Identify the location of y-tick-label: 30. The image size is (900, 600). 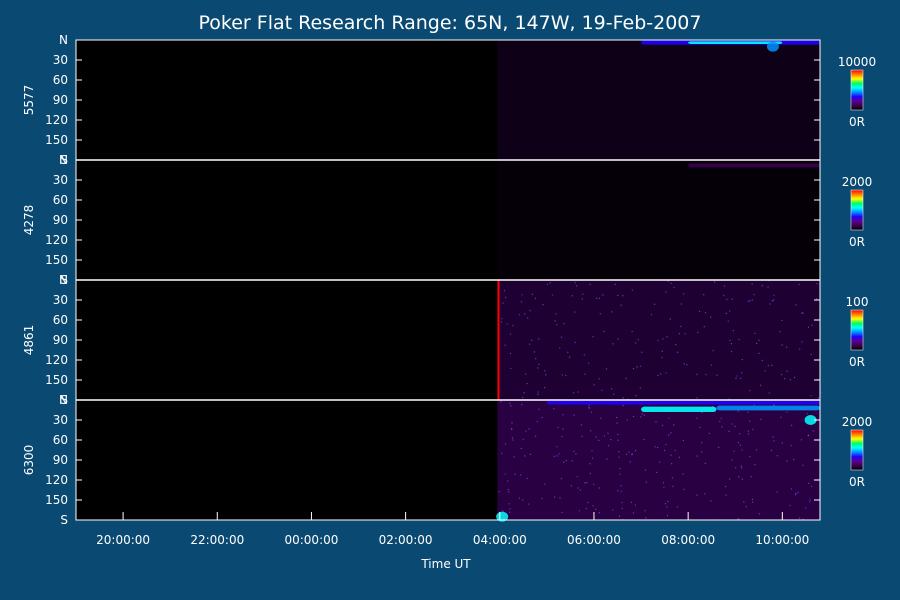
(60, 420).